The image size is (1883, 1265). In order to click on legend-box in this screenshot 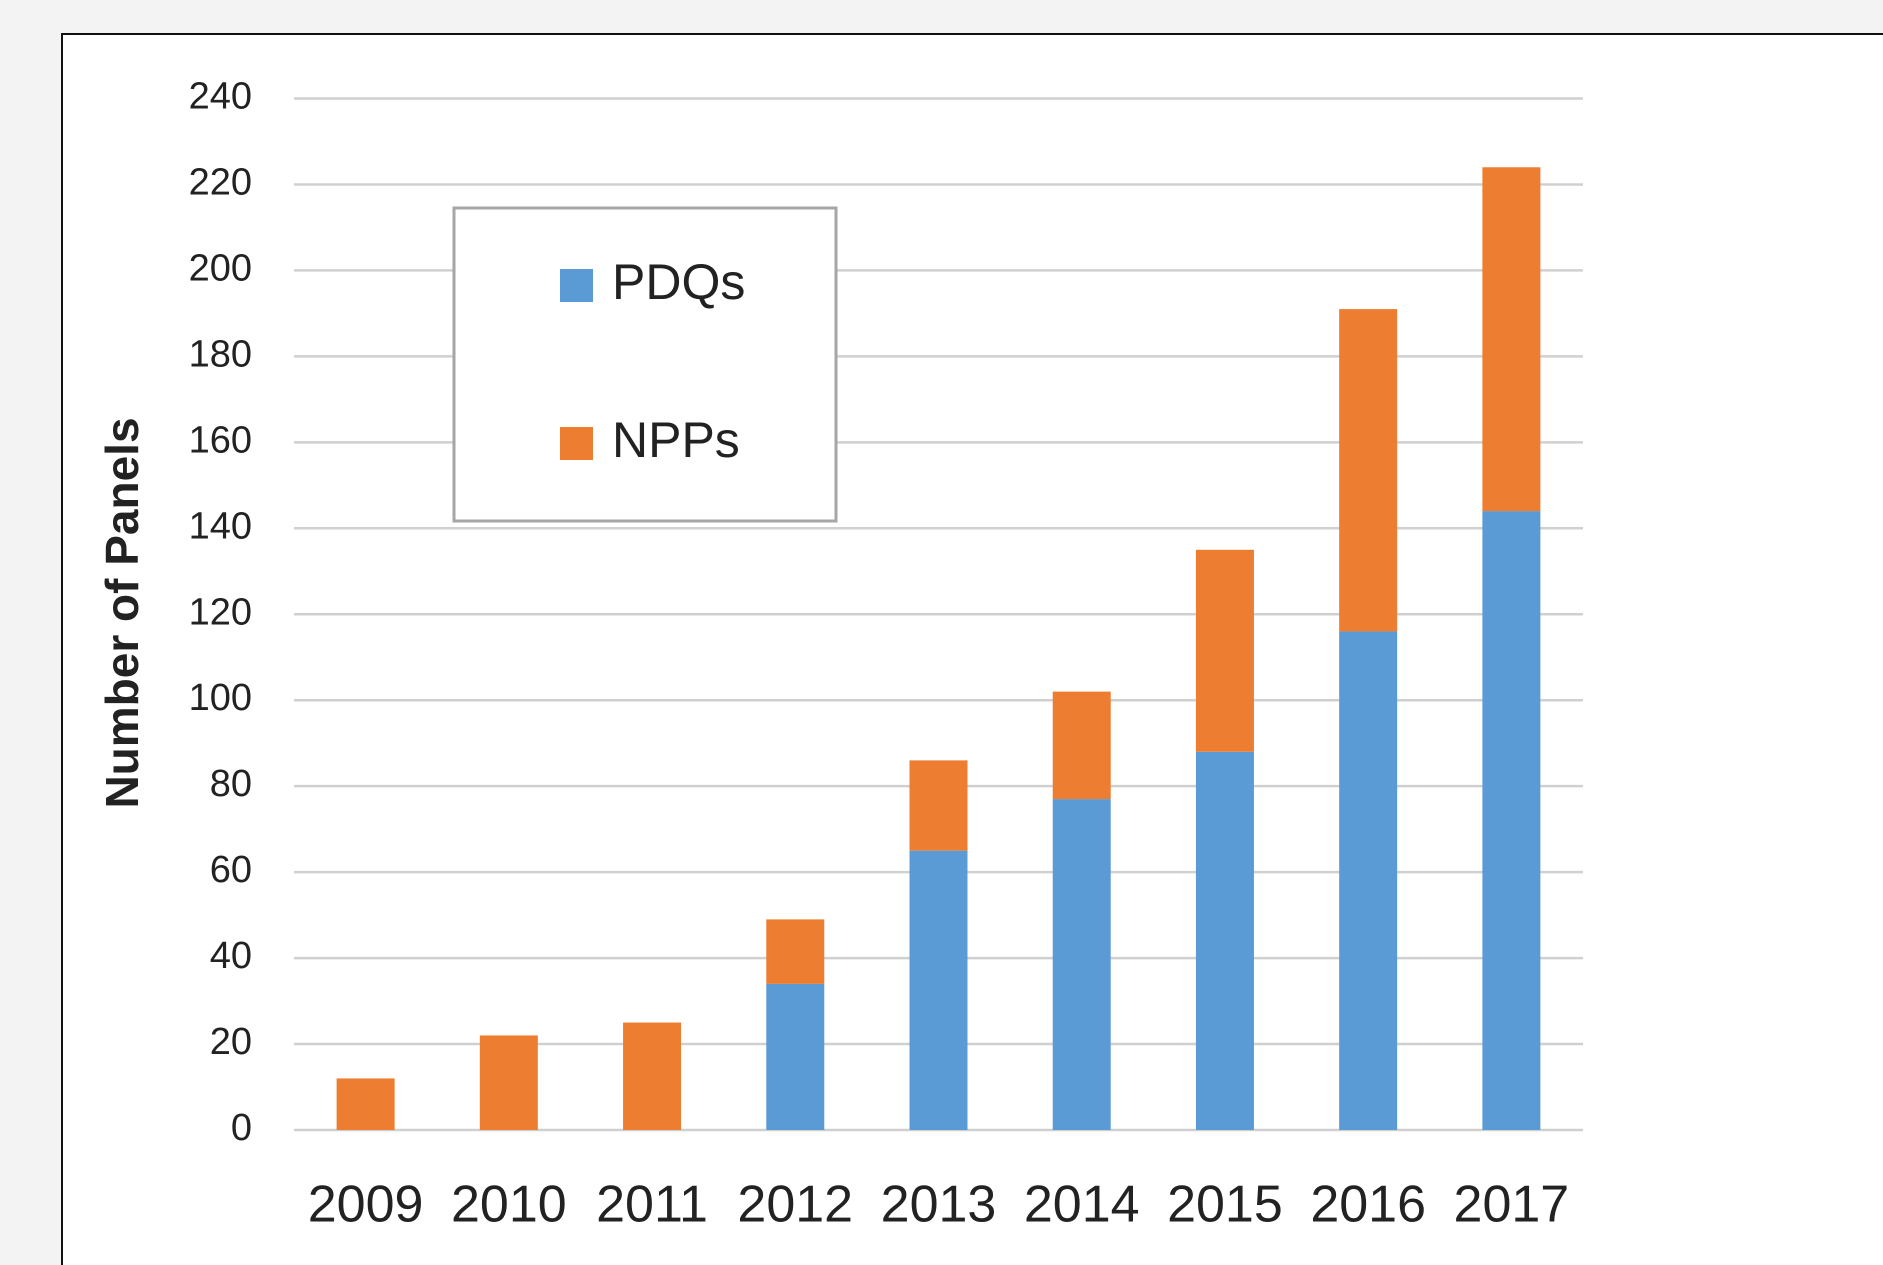, I will do `click(645, 364)`.